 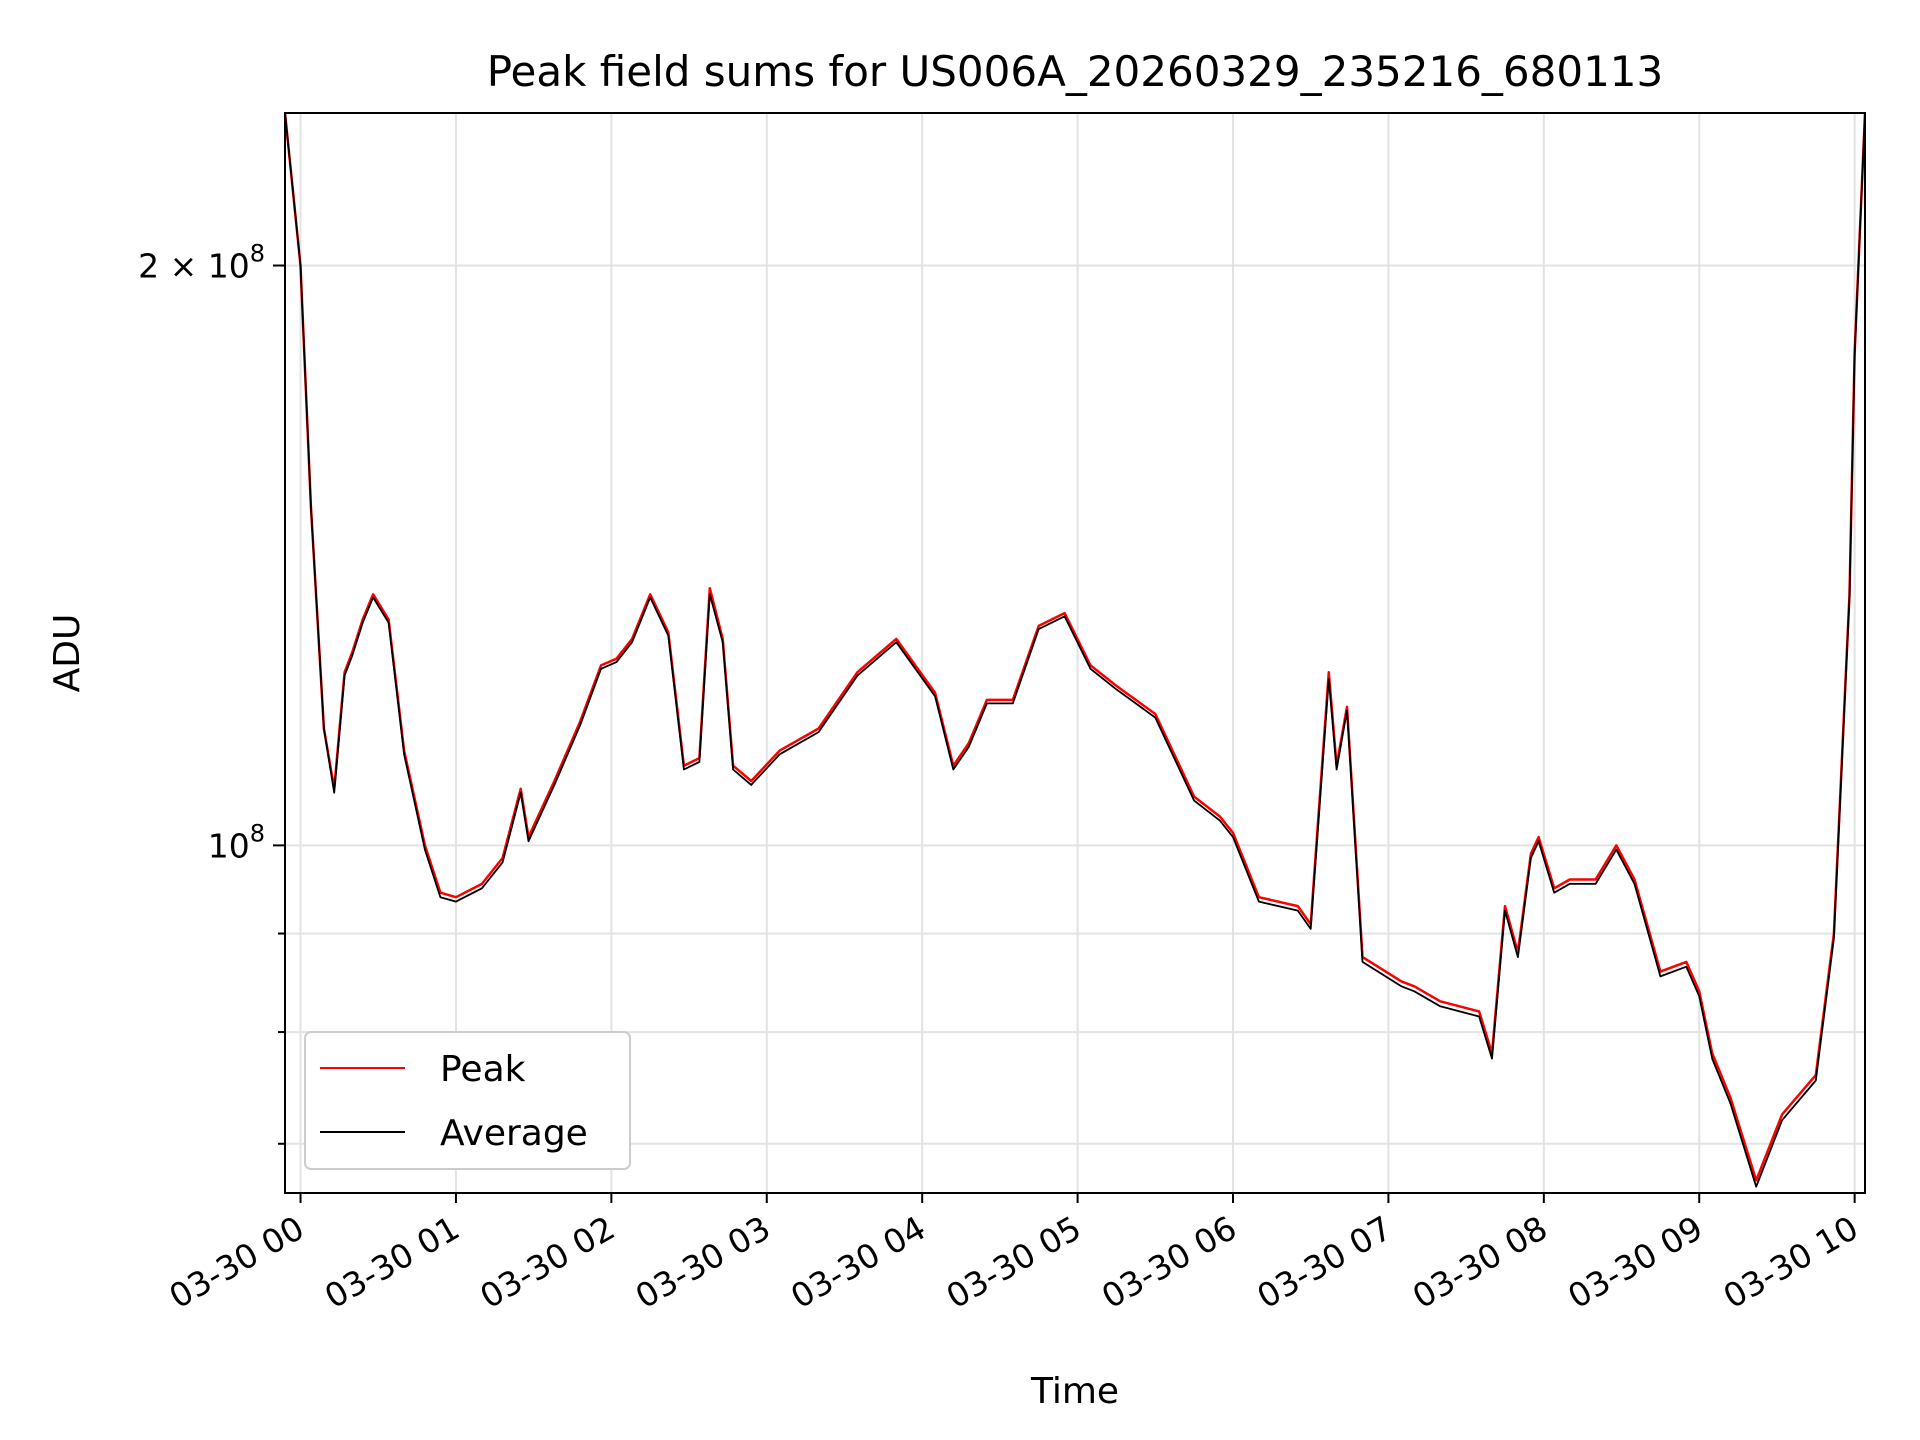 What do you see at coordinates (514, 1133) in the screenshot?
I see `legend-label-average: Average` at bounding box center [514, 1133].